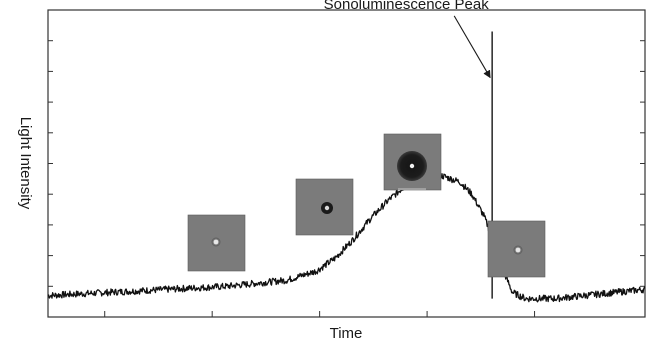 The width and height of the screenshot is (651, 342). Describe the element at coordinates (25, 163) in the screenshot. I see `y-axis-label: Light Intensity` at that location.